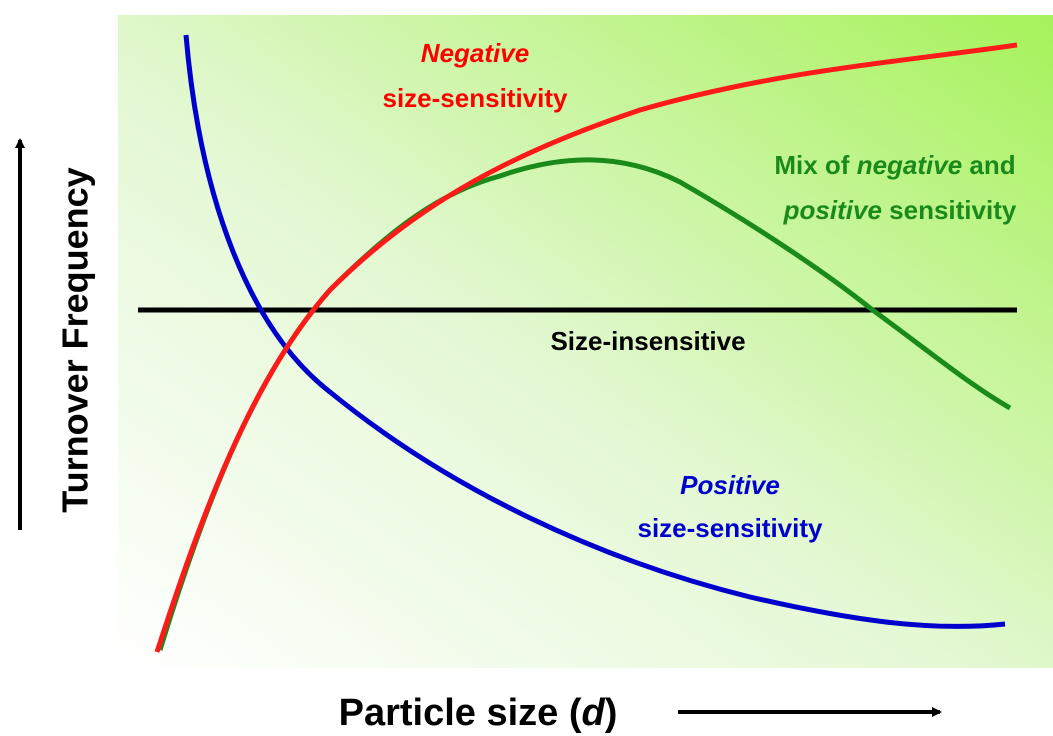 The height and width of the screenshot is (736, 1053). Describe the element at coordinates (949, 210) in the screenshot. I see `mixed-text: sensitivity` at that location.